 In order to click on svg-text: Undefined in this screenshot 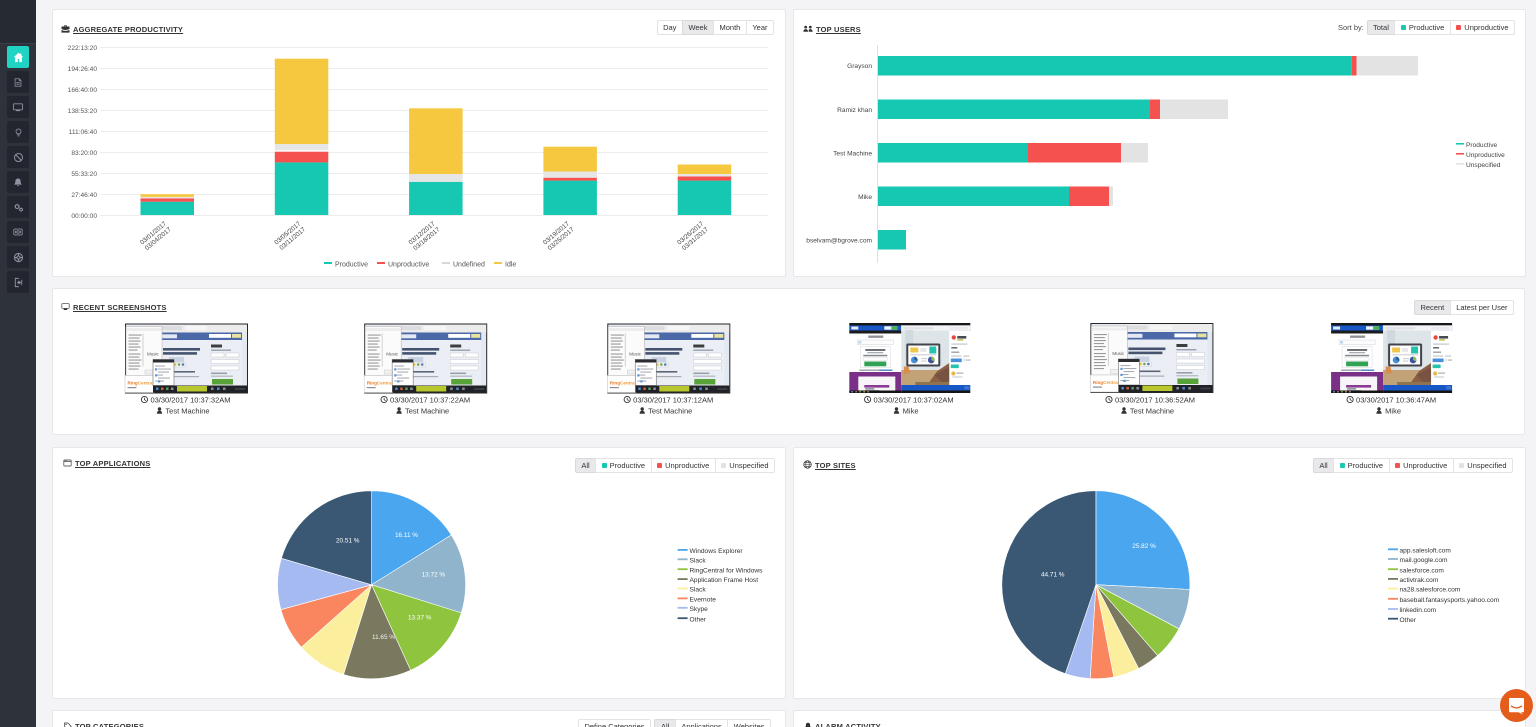, I will do `click(469, 264)`.